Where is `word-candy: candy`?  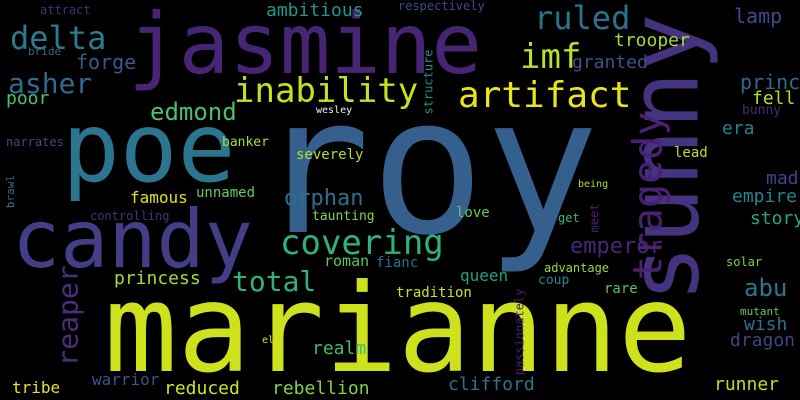 word-candy: candy is located at coordinates (132, 239).